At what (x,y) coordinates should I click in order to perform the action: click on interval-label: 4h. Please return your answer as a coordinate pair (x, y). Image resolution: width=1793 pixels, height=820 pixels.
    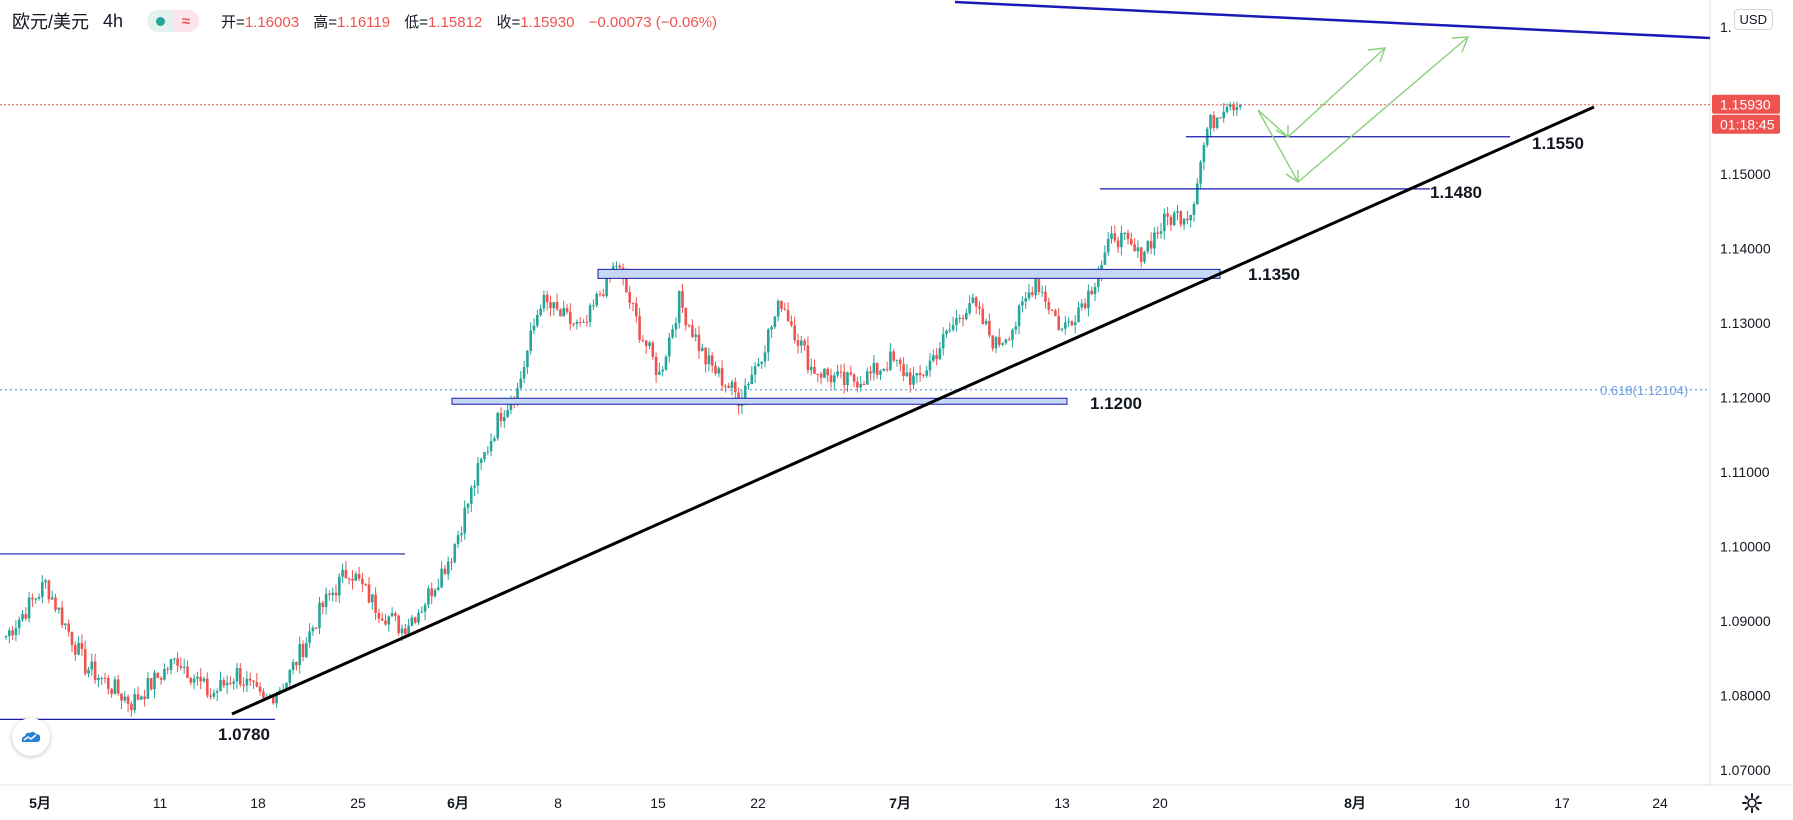
    Looking at the image, I should click on (113, 20).